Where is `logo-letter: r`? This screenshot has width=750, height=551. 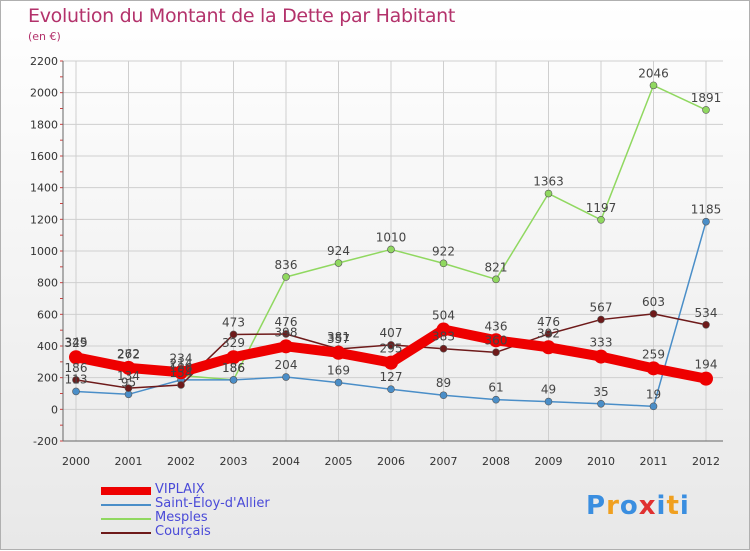
logo-letter: r is located at coordinates (613, 506).